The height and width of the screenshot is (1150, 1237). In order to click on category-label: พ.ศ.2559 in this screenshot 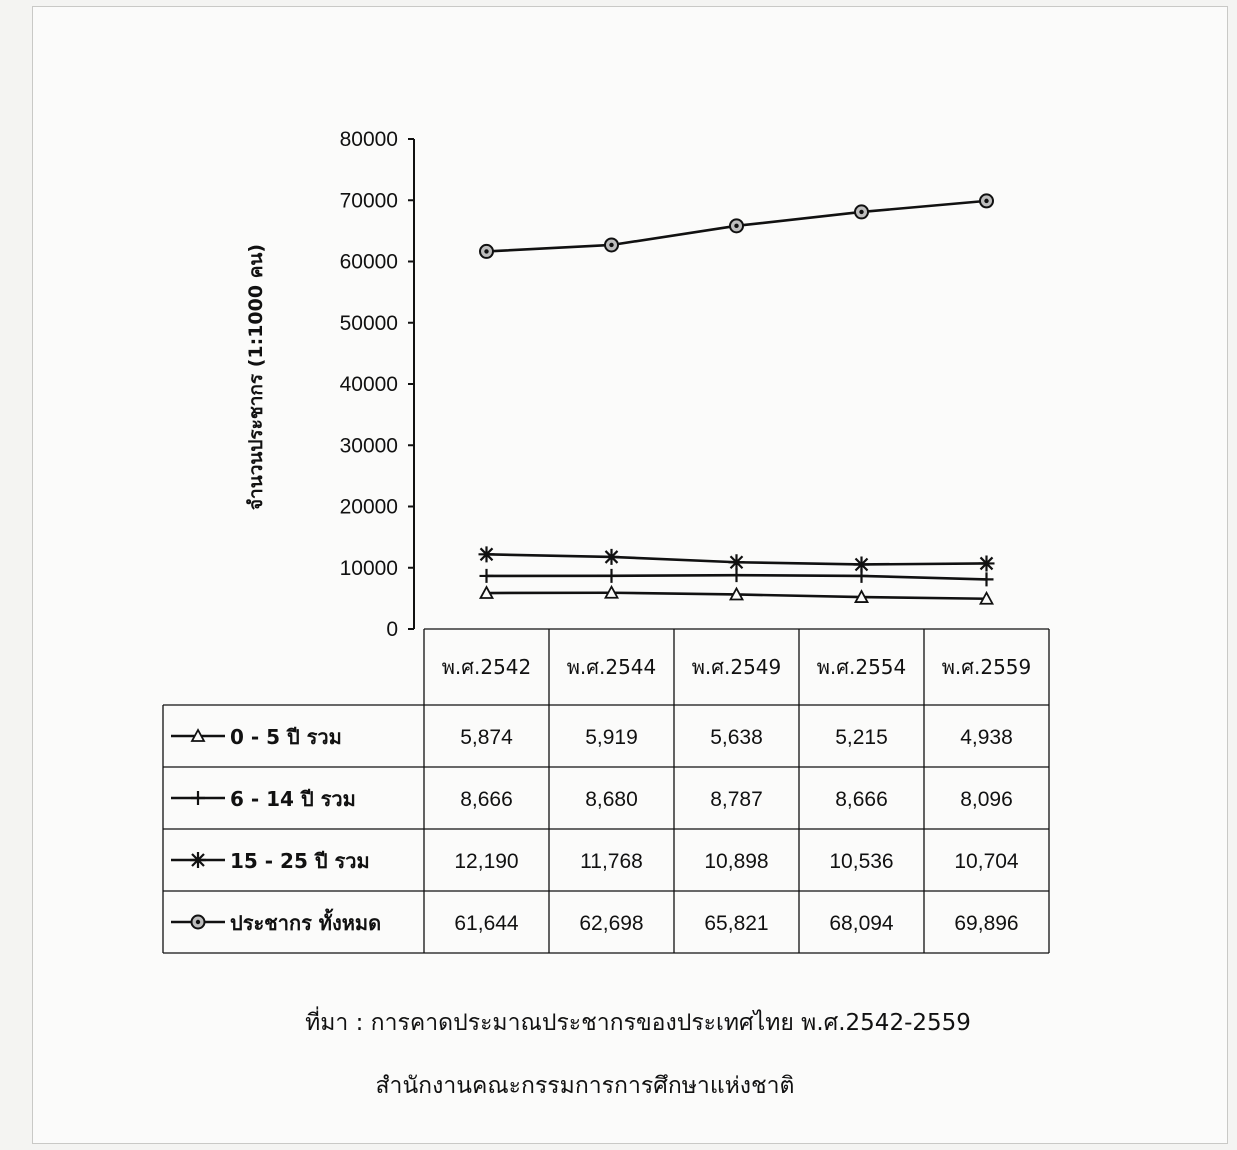, I will do `click(987, 667)`.